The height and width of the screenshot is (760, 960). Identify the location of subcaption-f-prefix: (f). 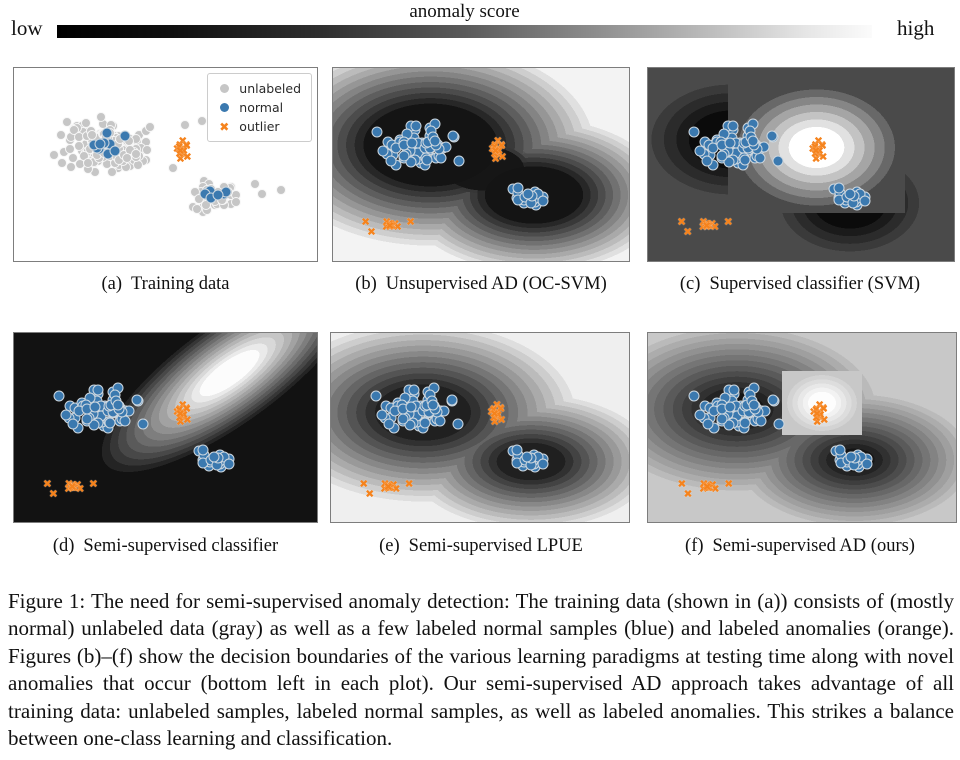
(694, 546).